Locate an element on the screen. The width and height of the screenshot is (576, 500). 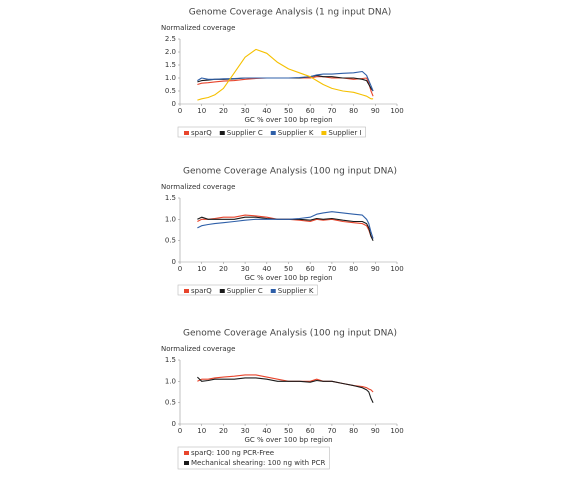
legend-label: Mechanical shearing: 100 ng with PCR is located at coordinates (258, 463).